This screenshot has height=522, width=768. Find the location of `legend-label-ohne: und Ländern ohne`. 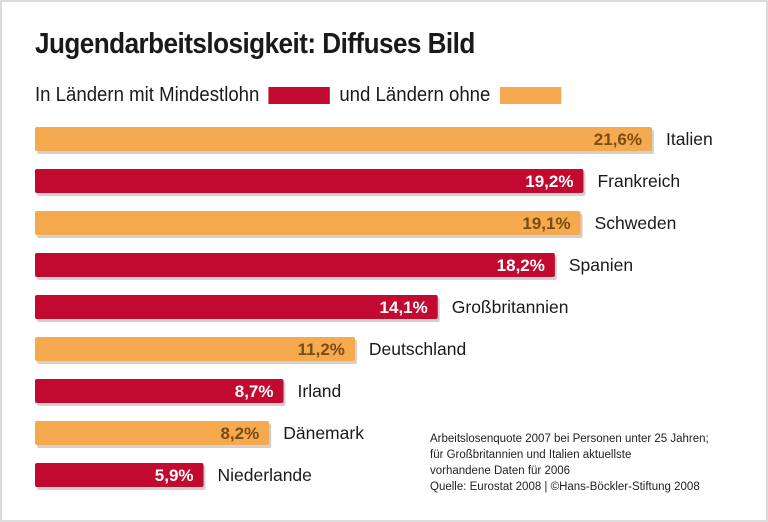

legend-label-ohne: und Ländern ohne is located at coordinates (415, 95).